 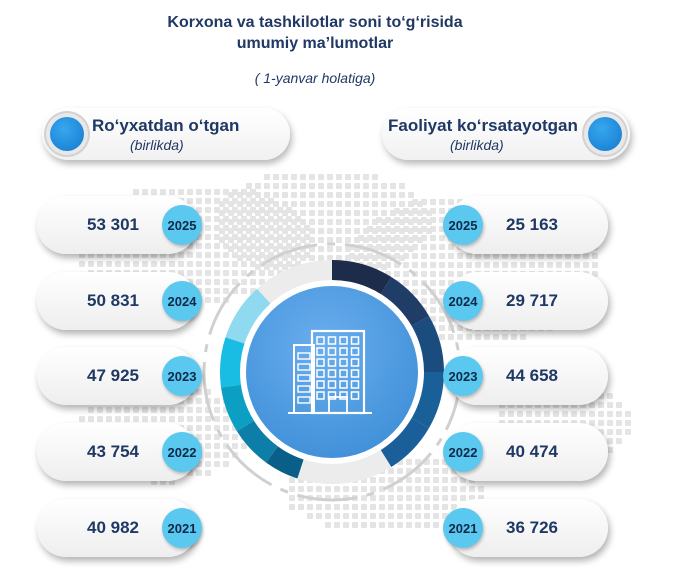 I want to click on right-value-2025: 25 163, so click(x=532, y=224).